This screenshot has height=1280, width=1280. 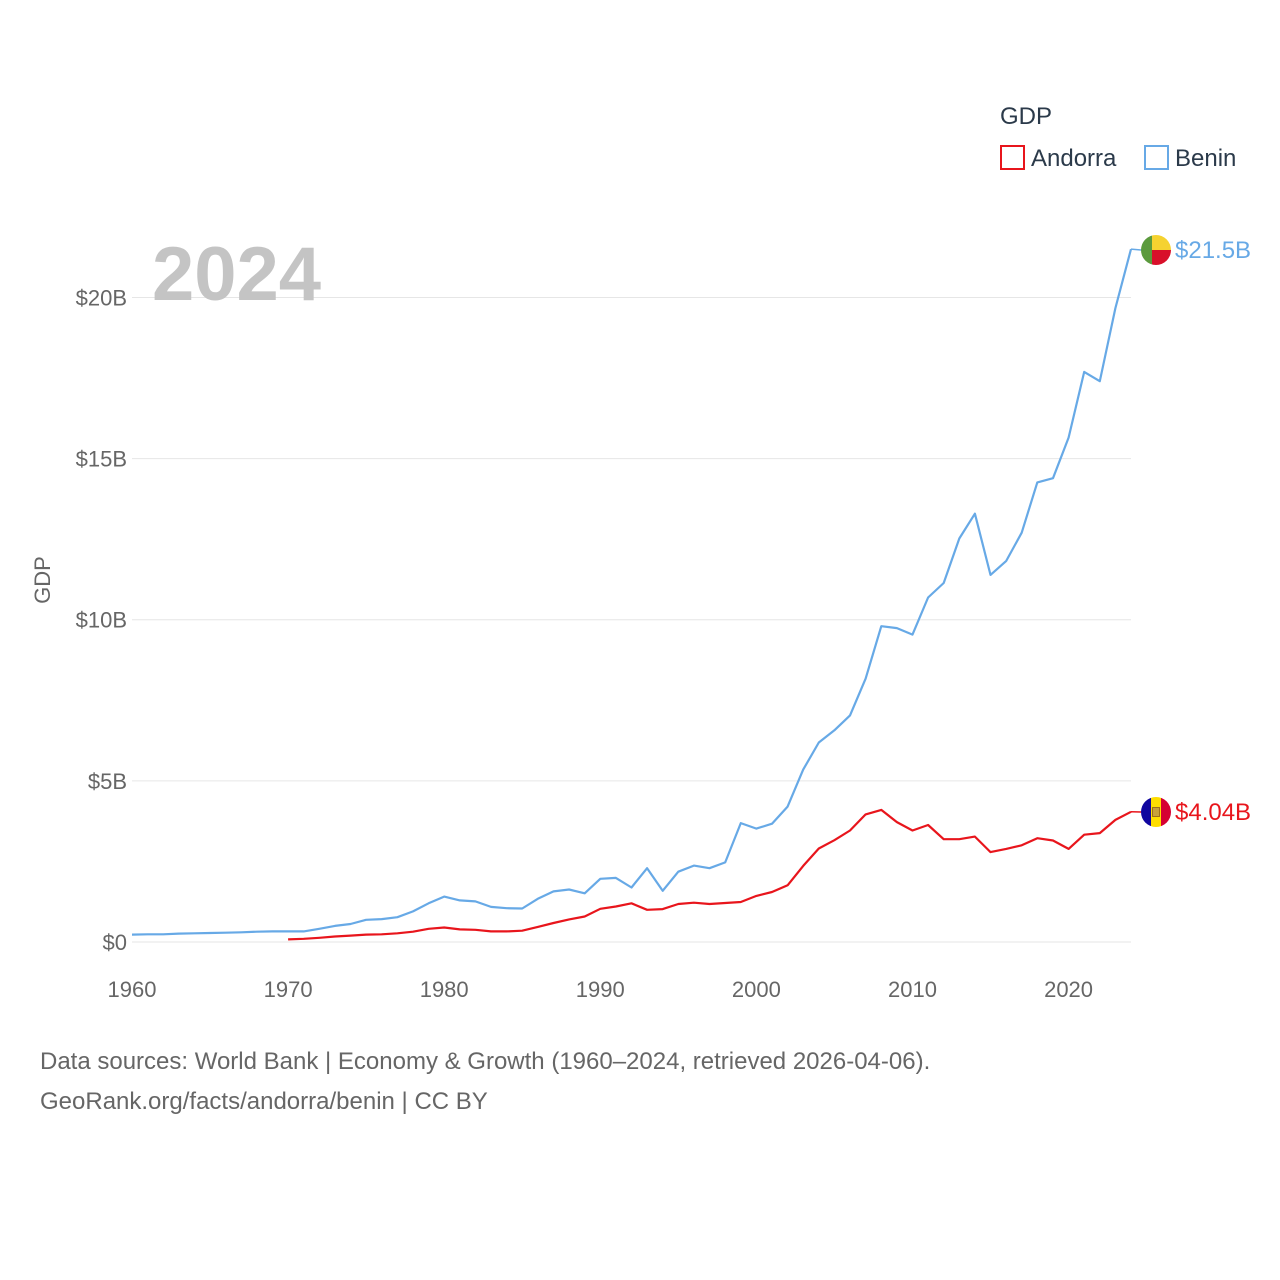 What do you see at coordinates (132, 989) in the screenshot?
I see `x-tick-label: 1960` at bounding box center [132, 989].